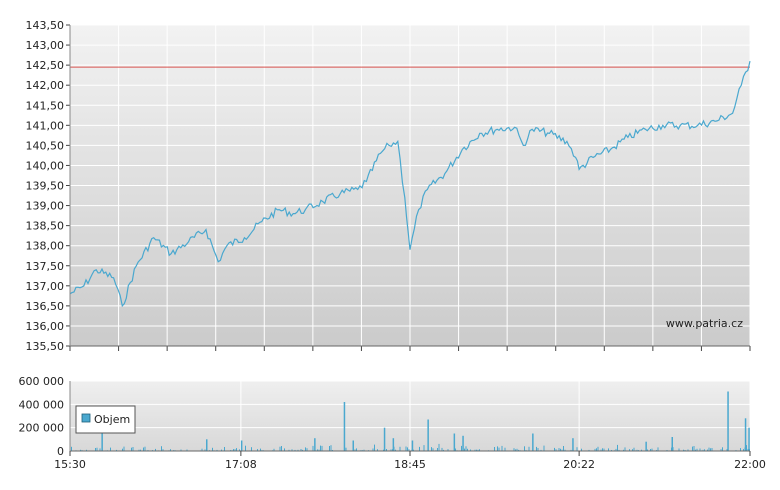 The width and height of the screenshot is (780, 490). I want to click on price-y-tick-label: 136,50, so click(45, 306).